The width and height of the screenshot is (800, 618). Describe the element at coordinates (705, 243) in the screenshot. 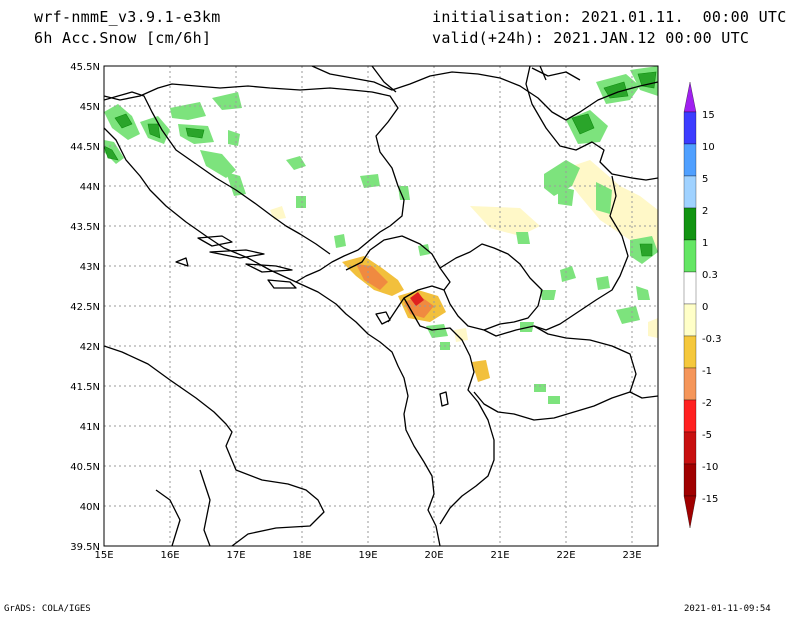

I see `colorbar-label: 1` at that location.